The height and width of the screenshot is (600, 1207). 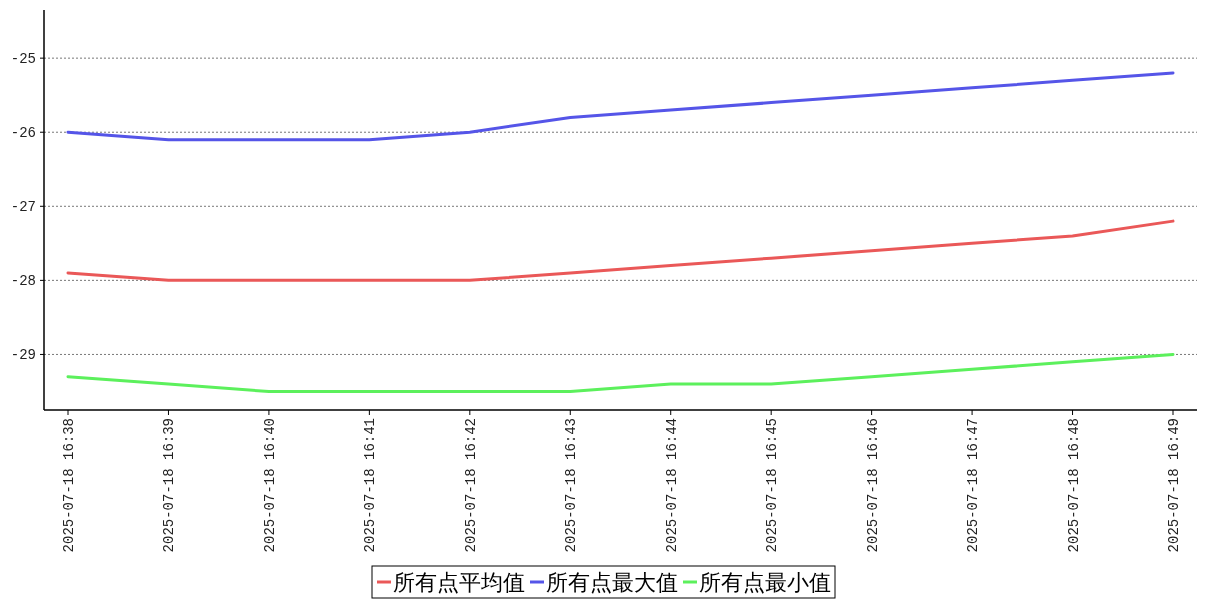 What do you see at coordinates (23, 133) in the screenshot?
I see `y-tick-label: -26` at bounding box center [23, 133].